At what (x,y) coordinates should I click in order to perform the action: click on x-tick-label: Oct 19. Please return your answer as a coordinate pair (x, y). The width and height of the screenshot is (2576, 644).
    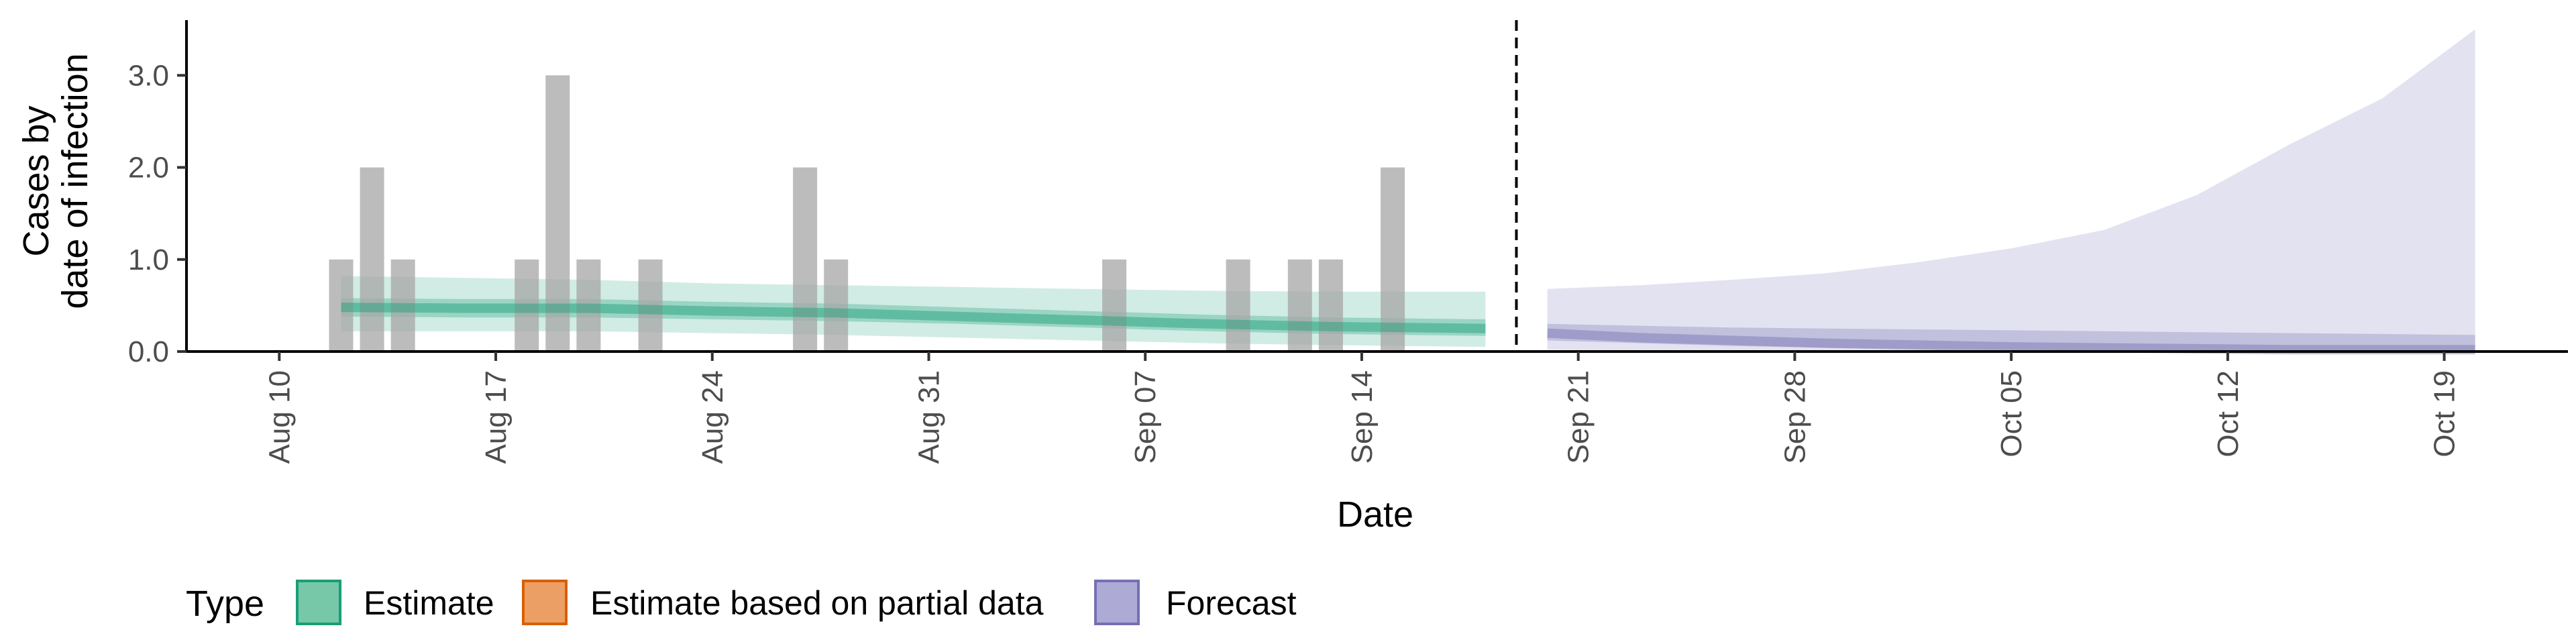
    Looking at the image, I should click on (2444, 414).